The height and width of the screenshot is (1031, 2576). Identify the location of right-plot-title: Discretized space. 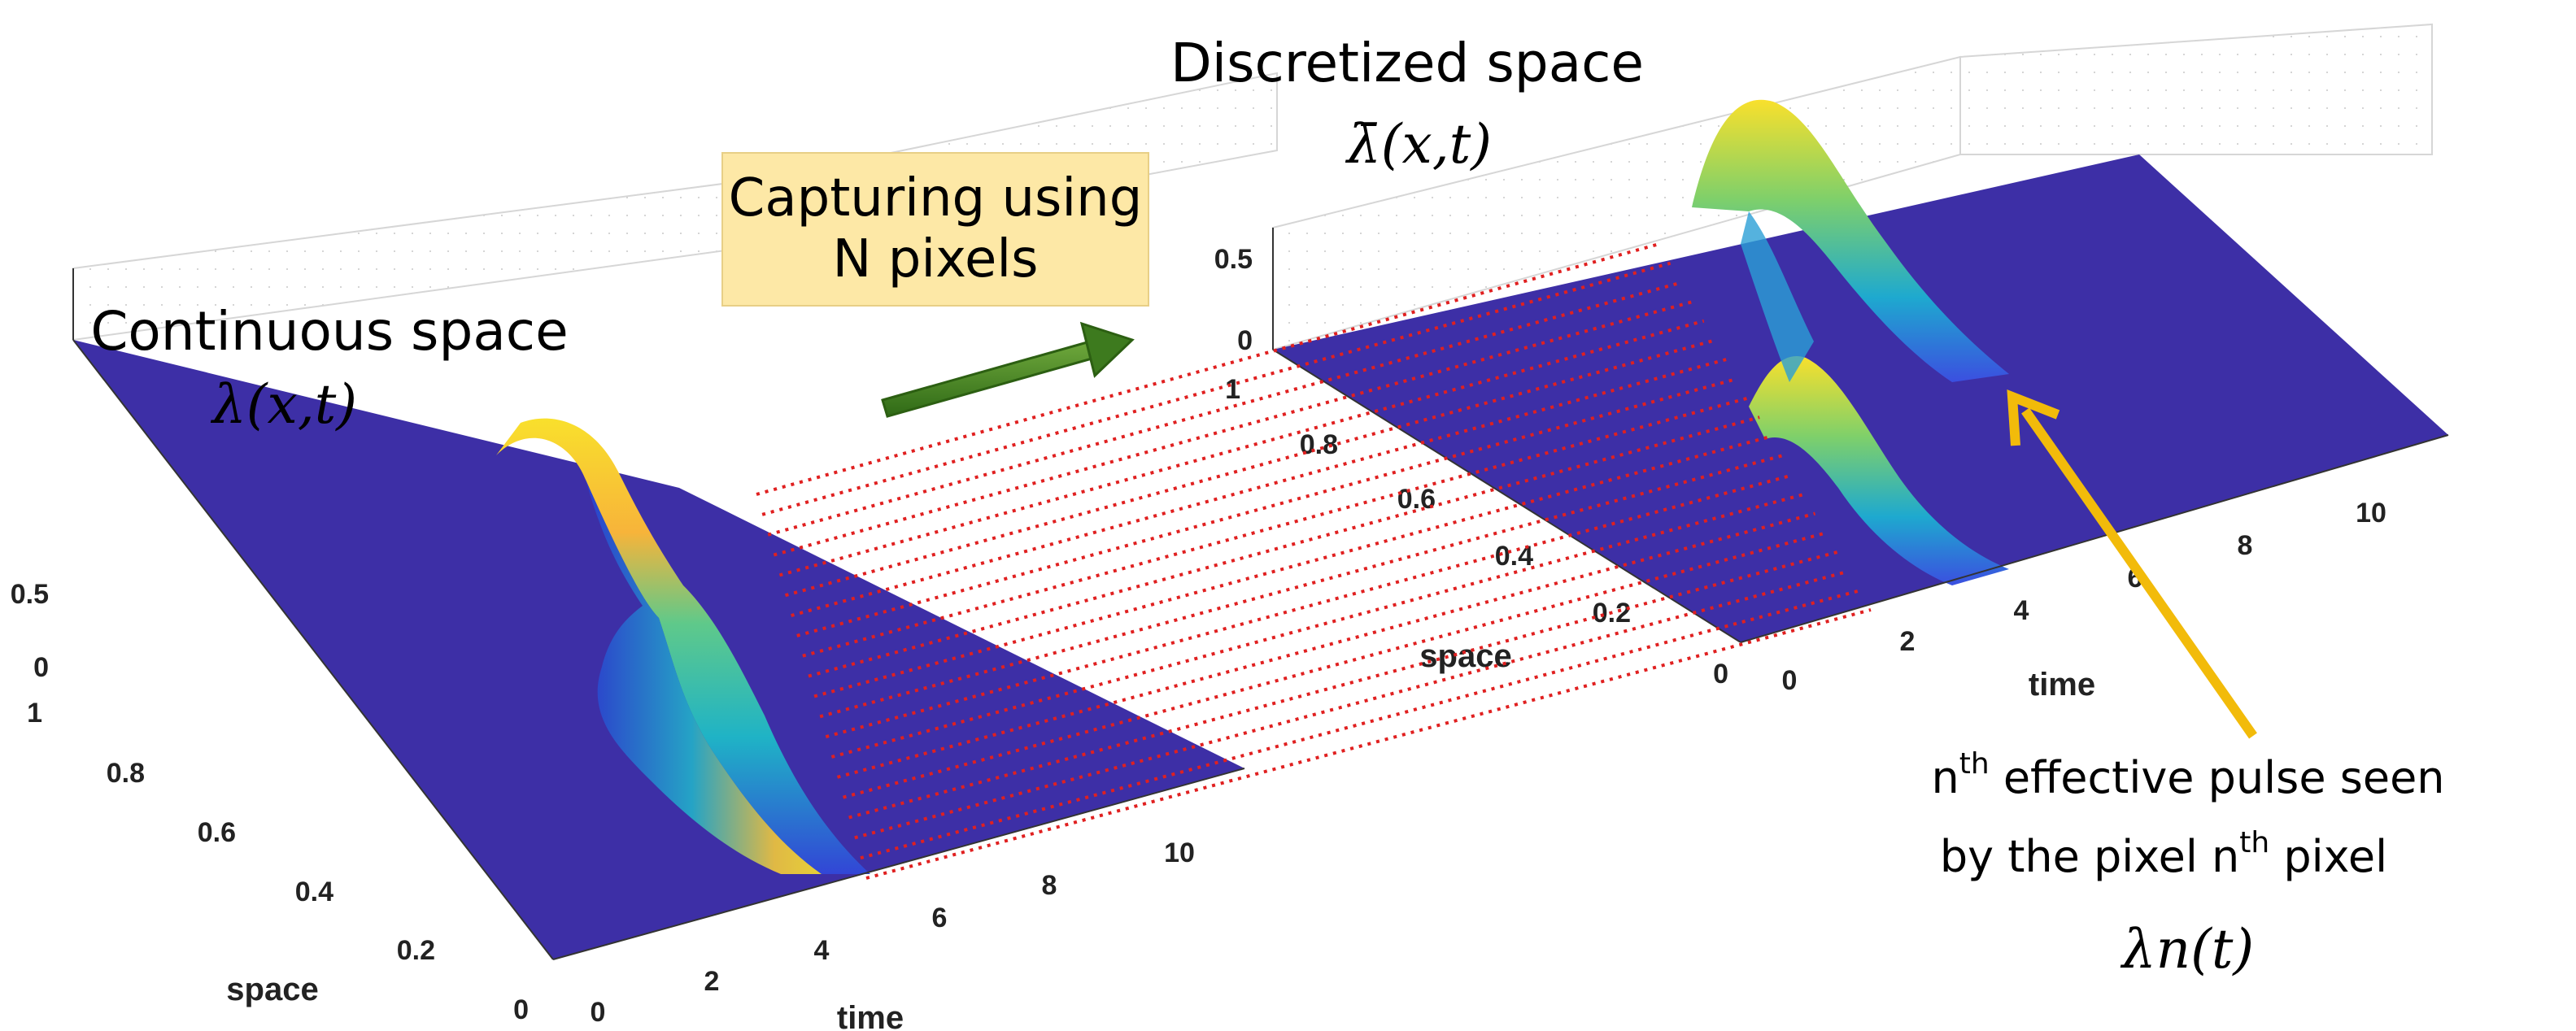
(1407, 63).